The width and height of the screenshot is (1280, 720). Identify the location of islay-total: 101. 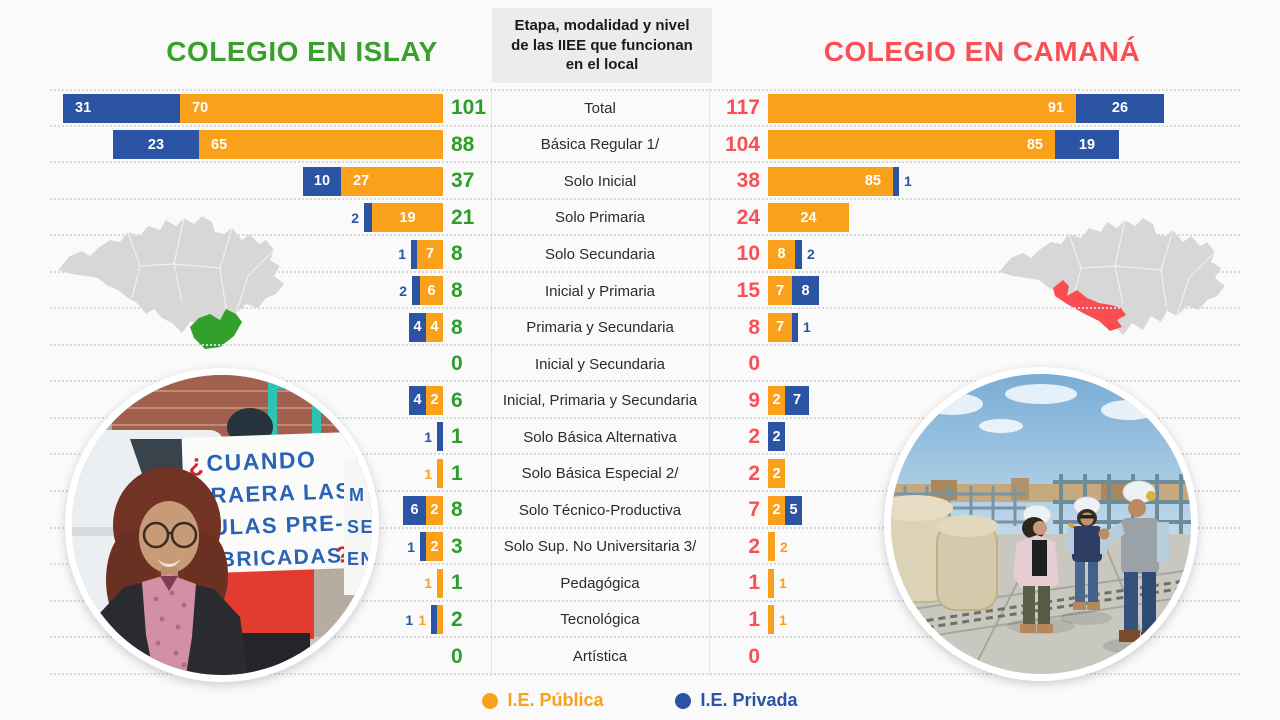
(469, 108).